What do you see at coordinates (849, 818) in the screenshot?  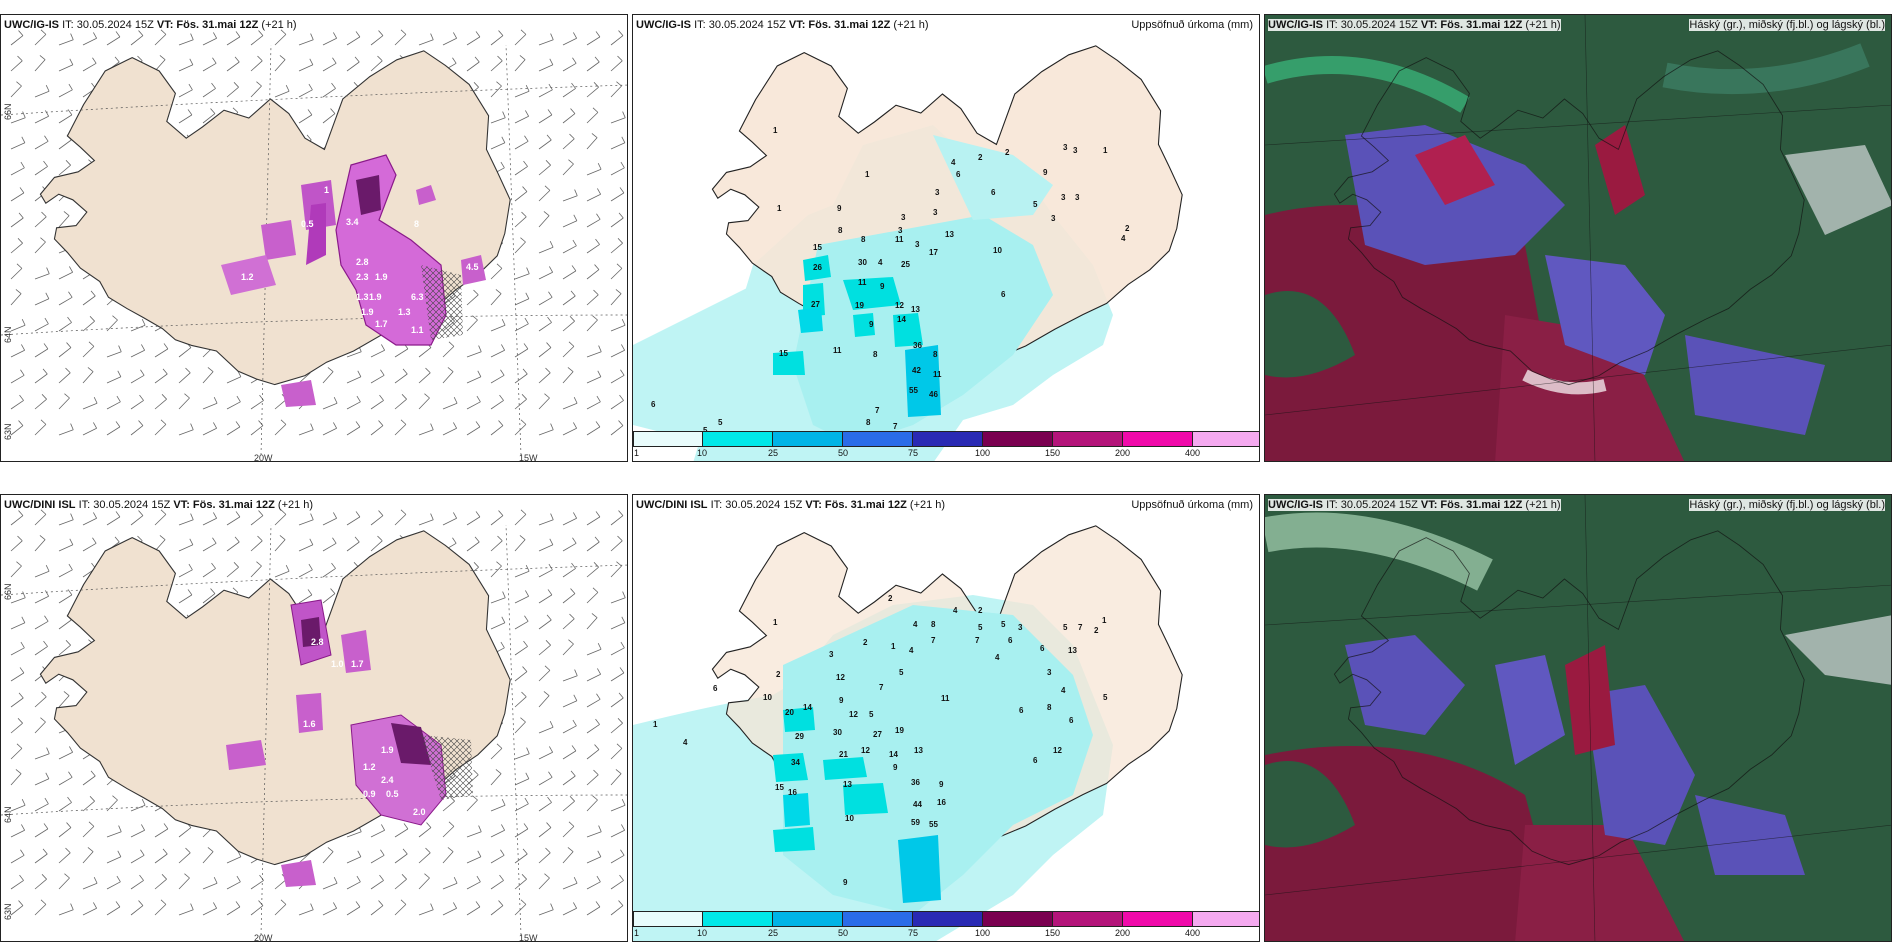 I see `svg-text: 10` at bounding box center [849, 818].